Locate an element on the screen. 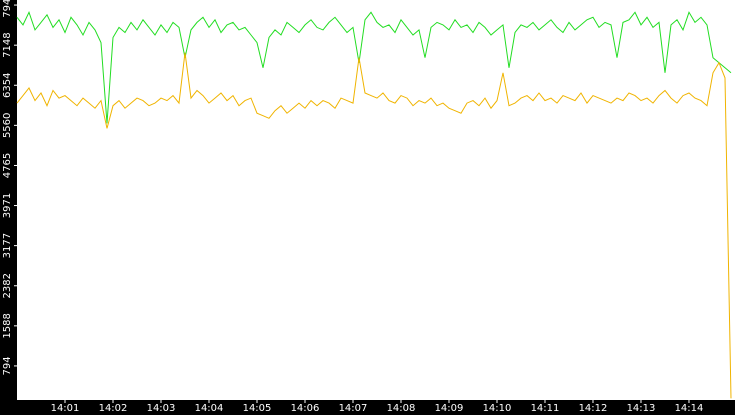 Image resolution: width=735 pixels, height=415 pixels. y-axis-bar is located at coordinates (8, 207).